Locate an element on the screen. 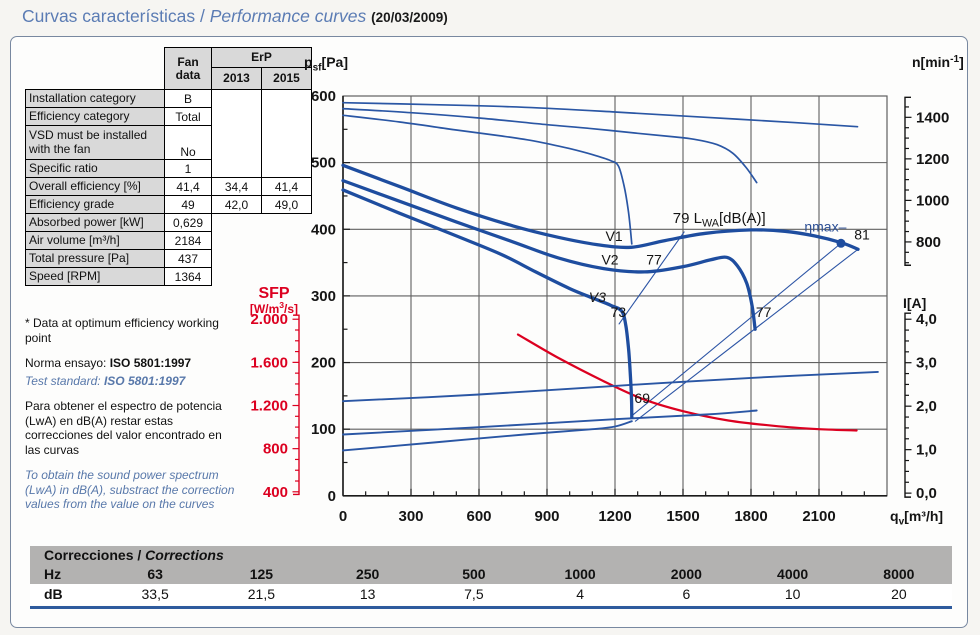  title-date: (20/03/2009) is located at coordinates (409, 17).